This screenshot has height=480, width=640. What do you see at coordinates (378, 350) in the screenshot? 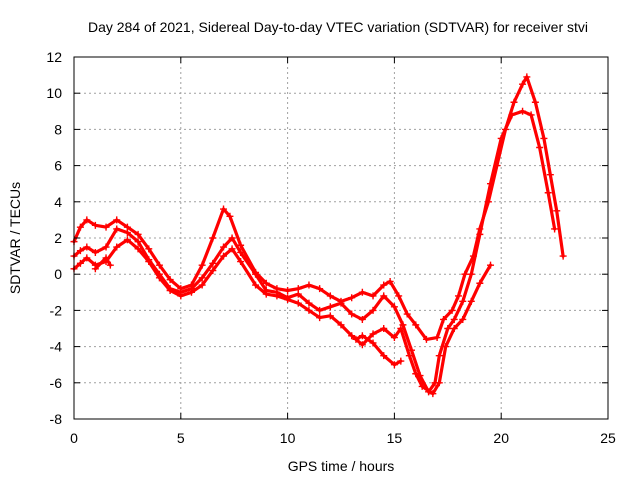
I see `series-track-fragment` at bounding box center [378, 350].